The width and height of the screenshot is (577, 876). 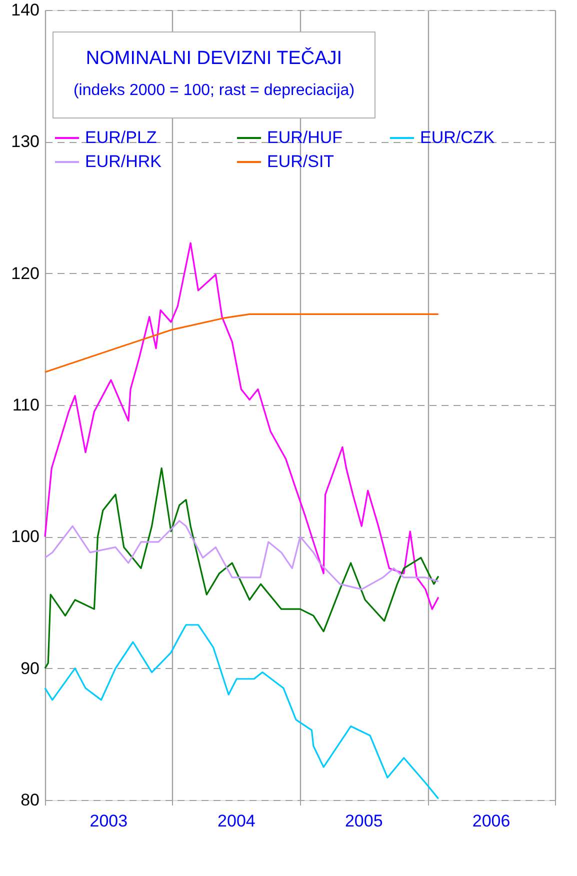 I want to click on y-tick-label: 100, so click(x=25, y=536).